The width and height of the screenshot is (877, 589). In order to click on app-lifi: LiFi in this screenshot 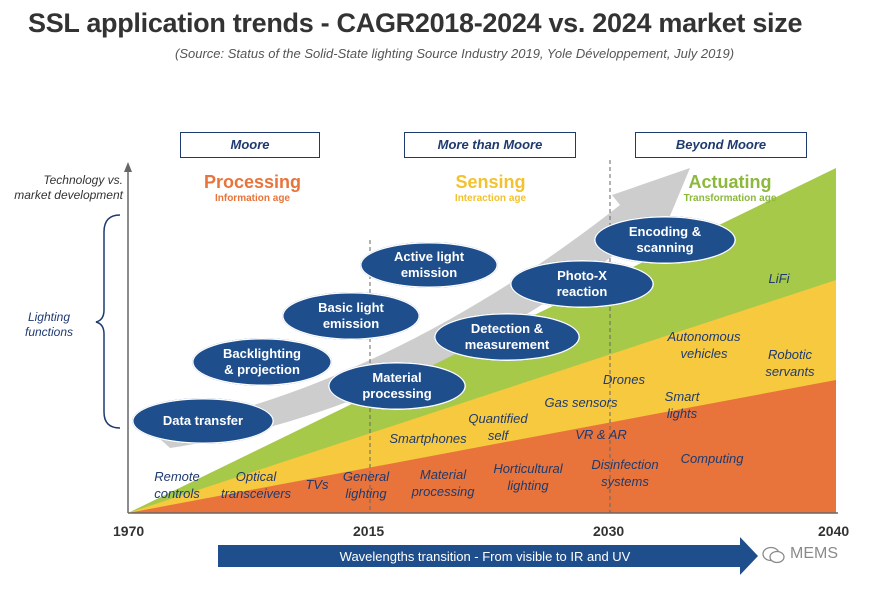, I will do `click(779, 278)`.